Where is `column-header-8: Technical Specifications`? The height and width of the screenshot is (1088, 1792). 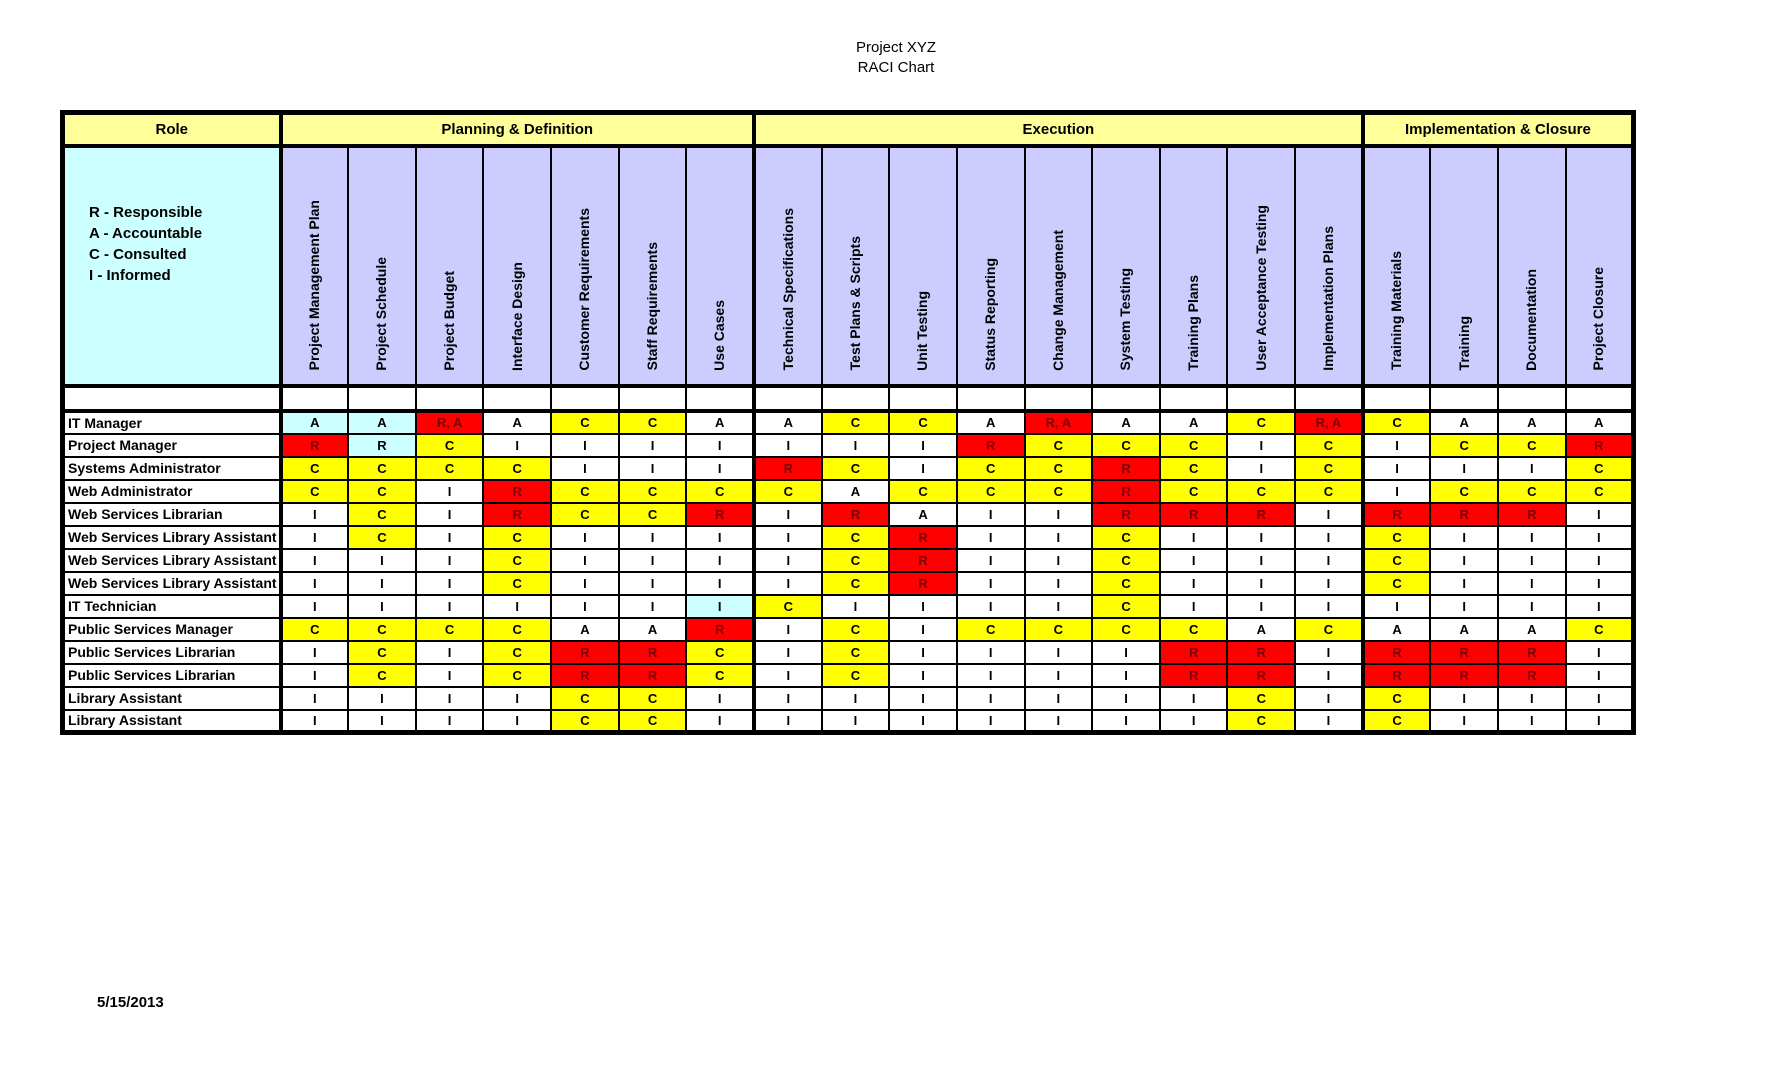 column-header-8: Technical Specifications is located at coordinates (787, 266).